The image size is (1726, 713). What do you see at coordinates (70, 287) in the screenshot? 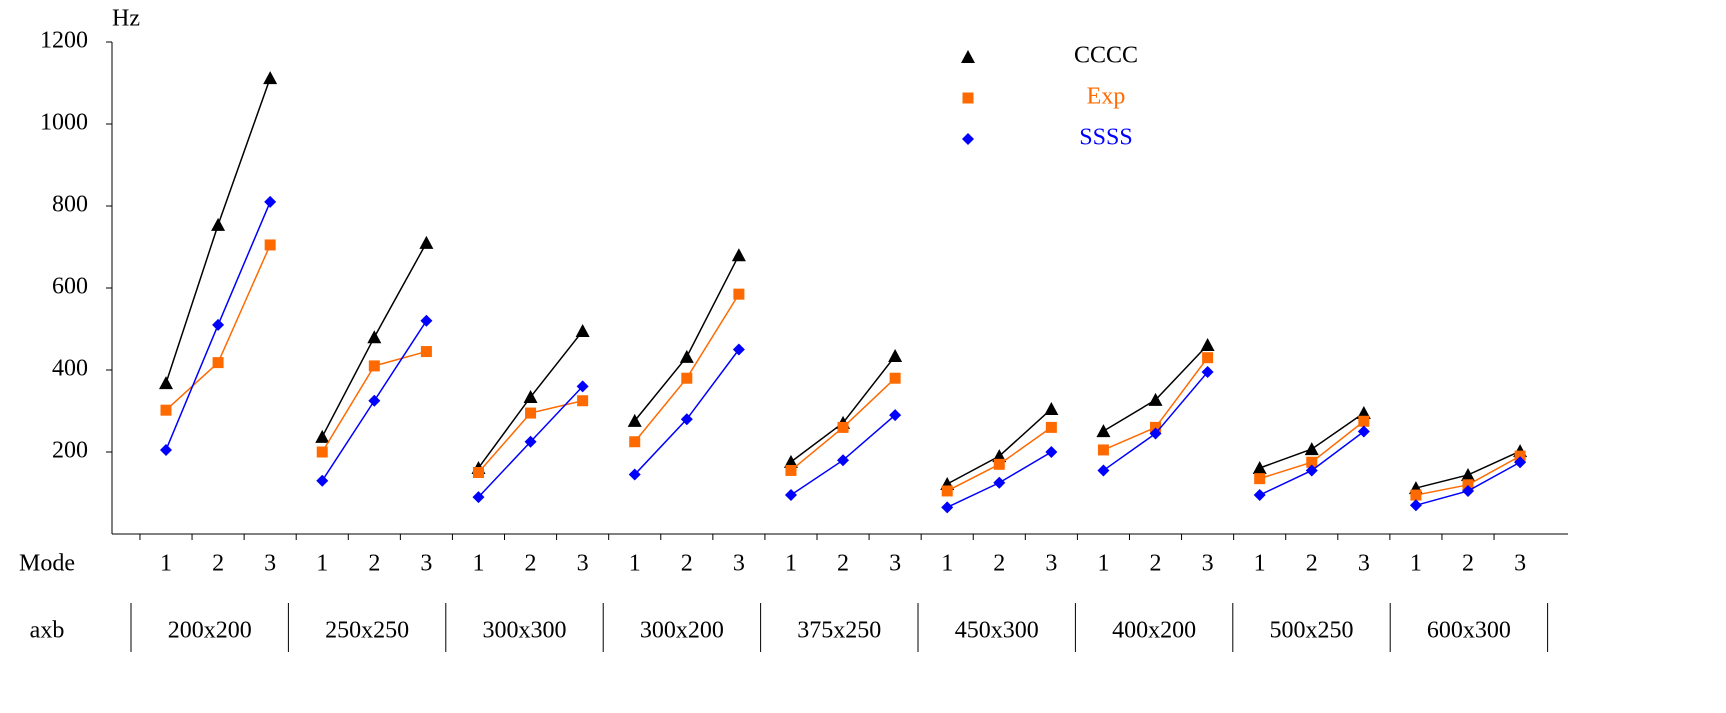
I see `y-tick-label: 600` at bounding box center [70, 287].